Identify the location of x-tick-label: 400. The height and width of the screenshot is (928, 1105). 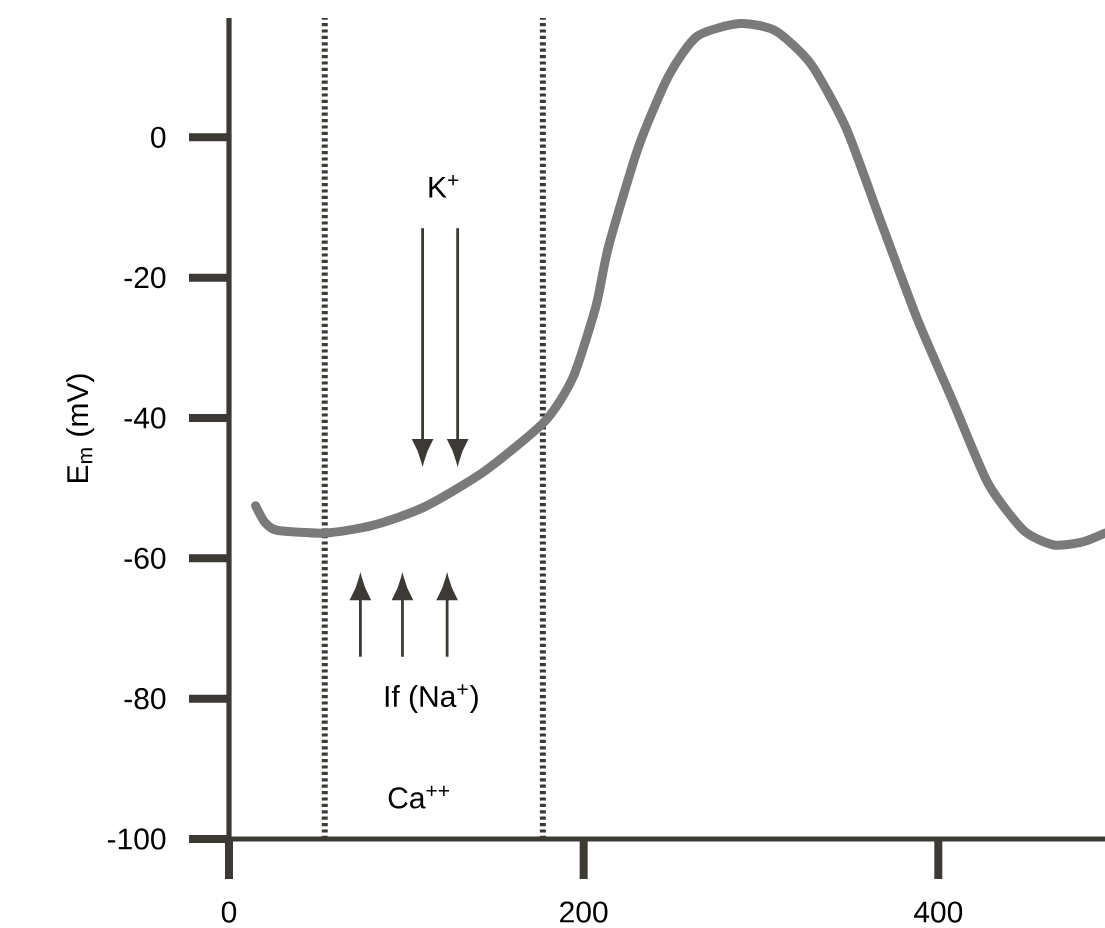
(938, 912).